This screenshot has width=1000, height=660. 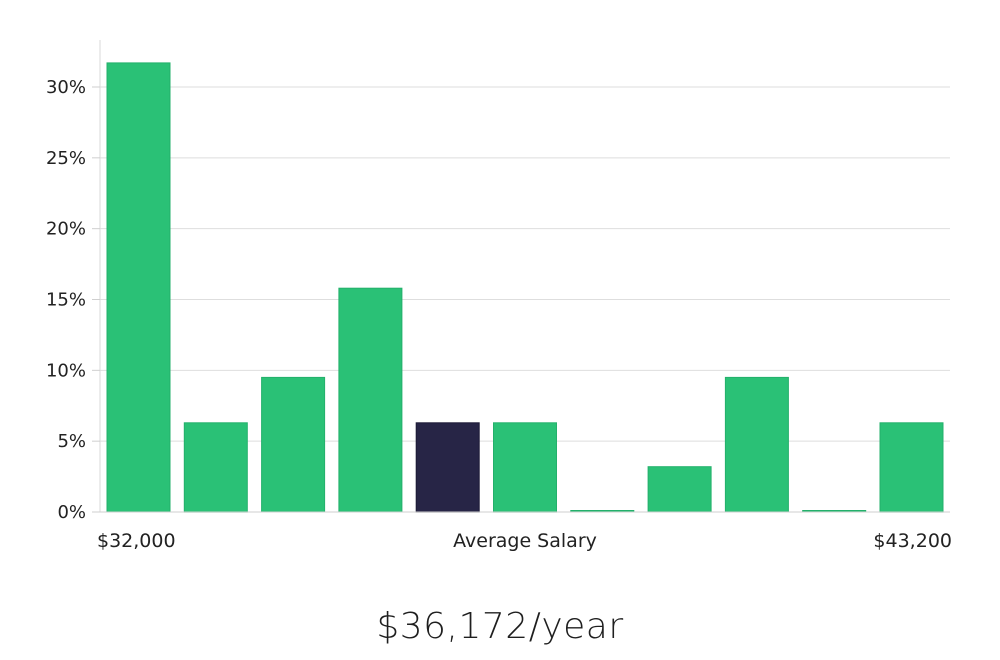 I want to click on x-min-label: $32,000, so click(x=136, y=541).